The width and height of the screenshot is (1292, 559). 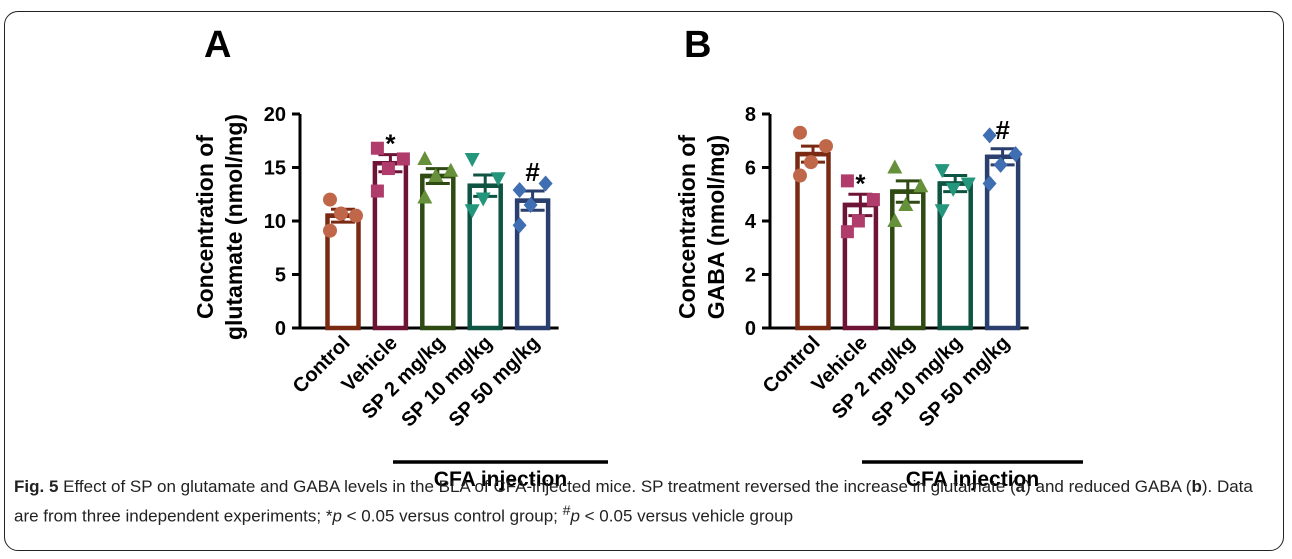 I want to click on y-tick-label: 8, so click(x=750, y=115).